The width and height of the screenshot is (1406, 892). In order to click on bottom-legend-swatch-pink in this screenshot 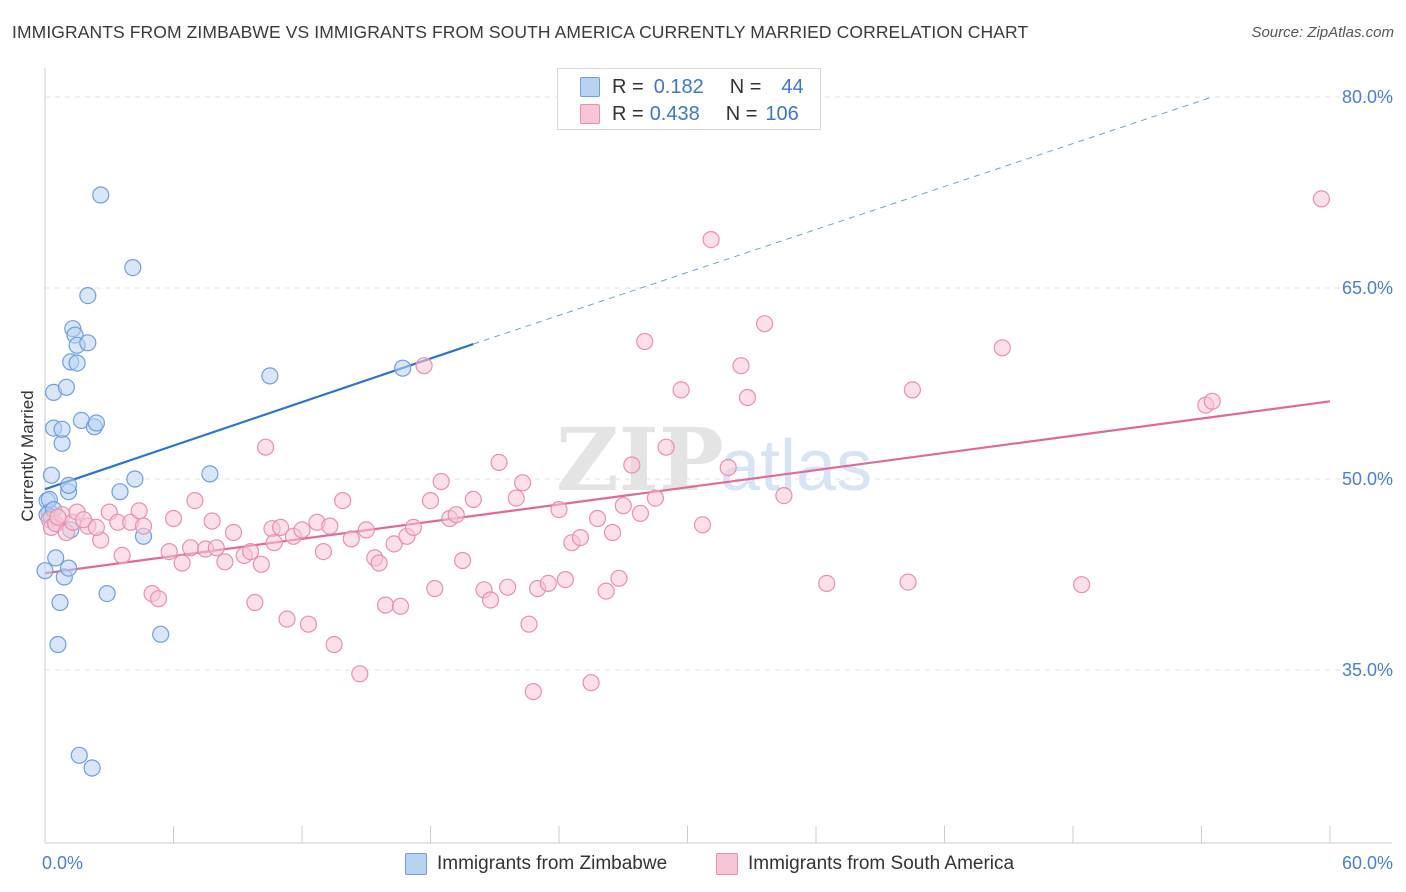, I will do `click(727, 864)`.